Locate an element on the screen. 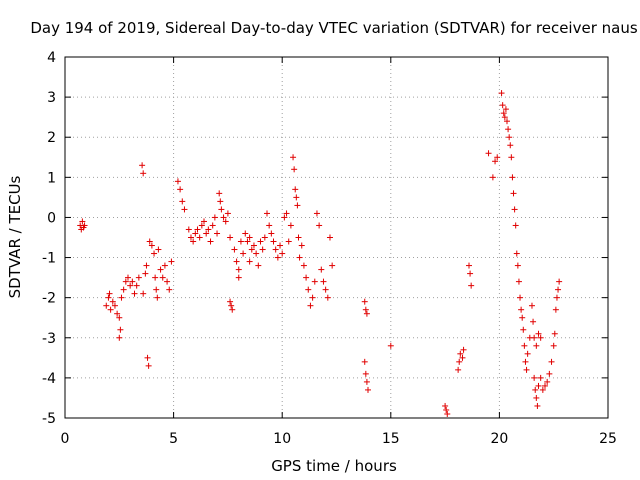 Image resolution: width=640 pixels, height=480 pixels. x-tick-label: 15 is located at coordinates (391, 439).